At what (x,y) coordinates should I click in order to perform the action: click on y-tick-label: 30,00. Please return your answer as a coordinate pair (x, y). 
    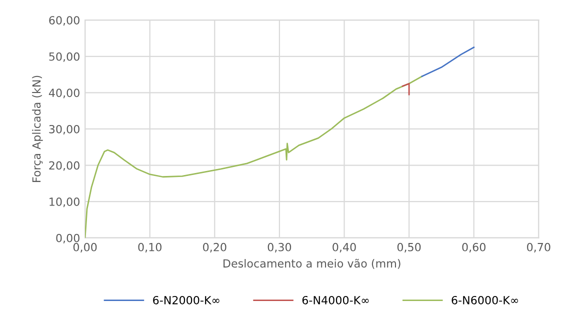
    Looking at the image, I should click on (64, 129).